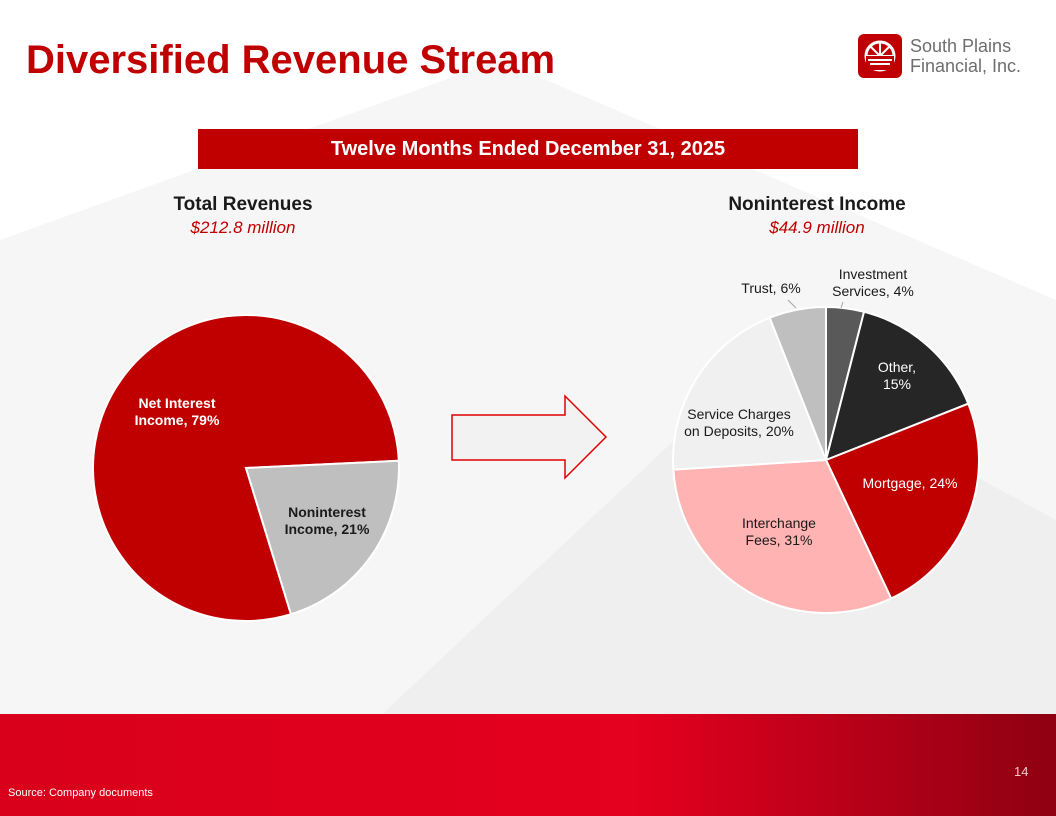 The width and height of the screenshot is (1056, 816). I want to click on slice-label-other-15: Other, 15%, so click(897, 375).